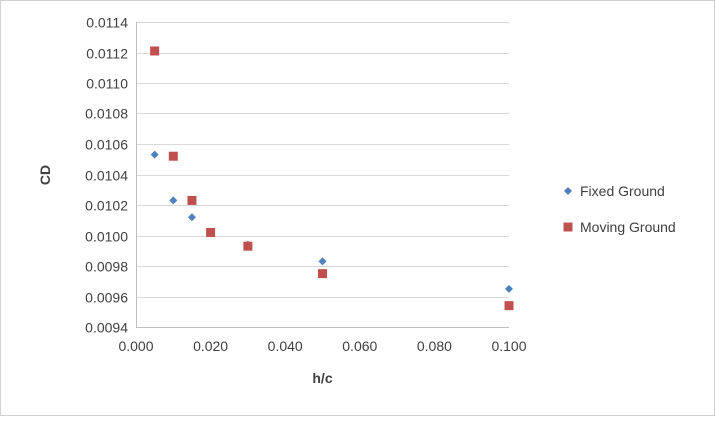 The width and height of the screenshot is (715, 421). What do you see at coordinates (135, 346) in the screenshot?
I see `x-tick-label: 0.000` at bounding box center [135, 346].